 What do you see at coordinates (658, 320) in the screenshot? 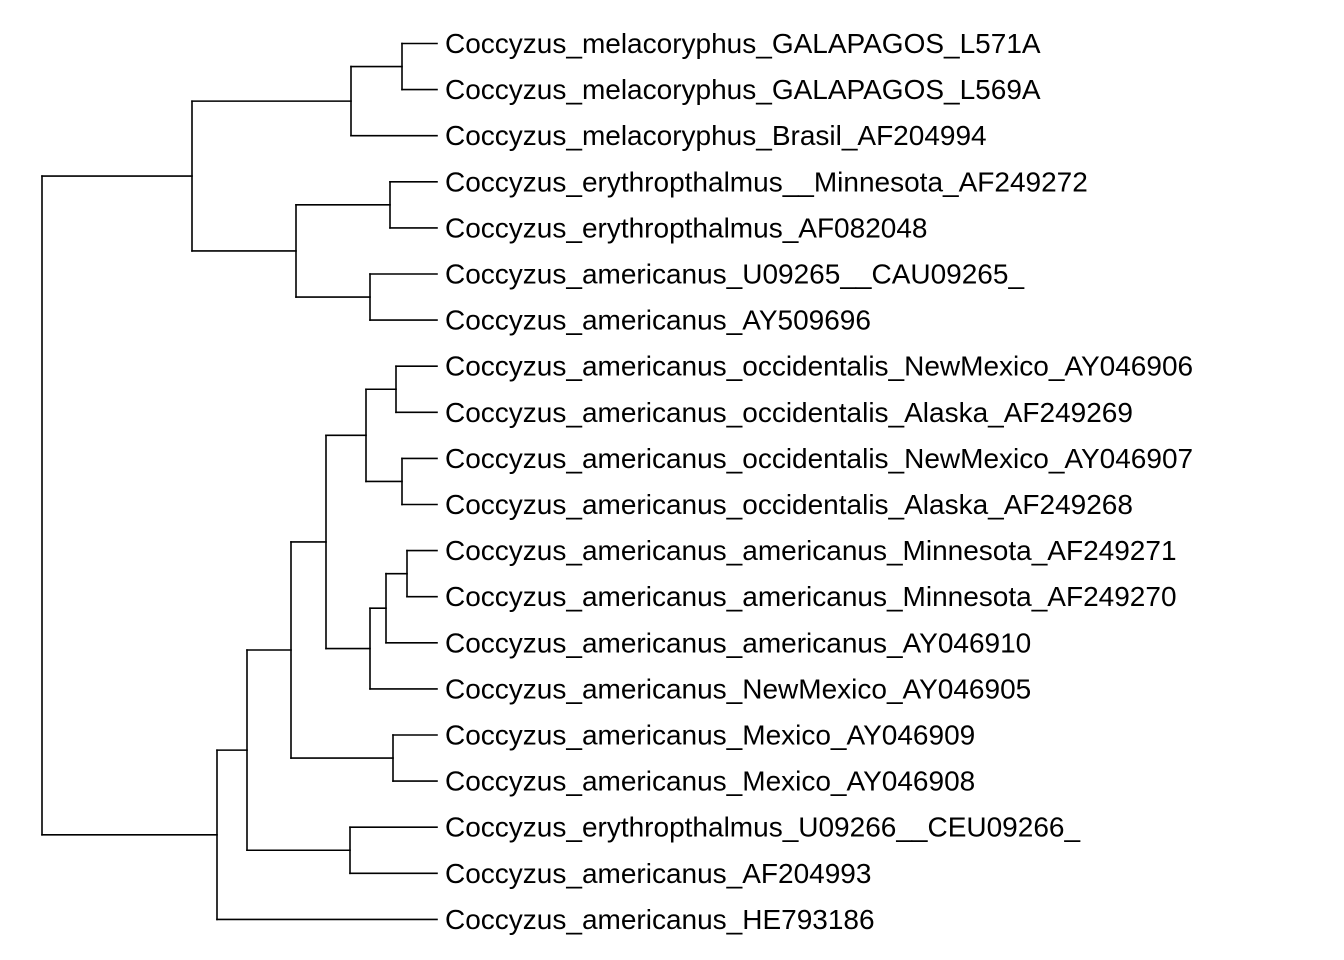
I see `tip-label: Coccyzus_americanus_AY509696` at bounding box center [658, 320].